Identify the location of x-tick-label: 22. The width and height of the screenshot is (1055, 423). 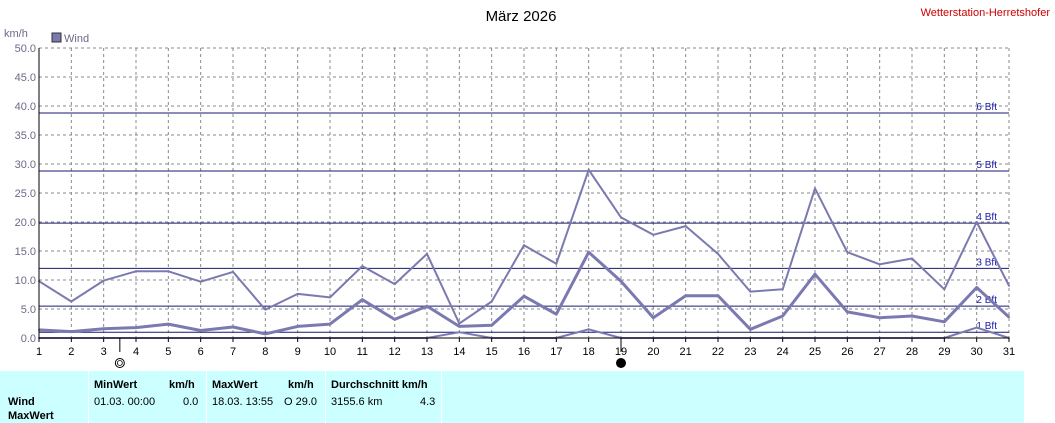
(718, 352).